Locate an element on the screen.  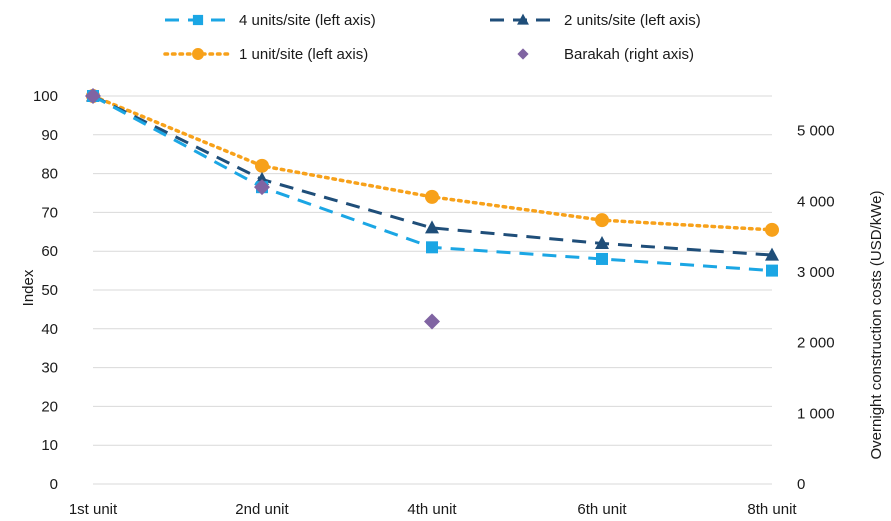
left-tick-label: 90 is located at coordinates (49, 135).